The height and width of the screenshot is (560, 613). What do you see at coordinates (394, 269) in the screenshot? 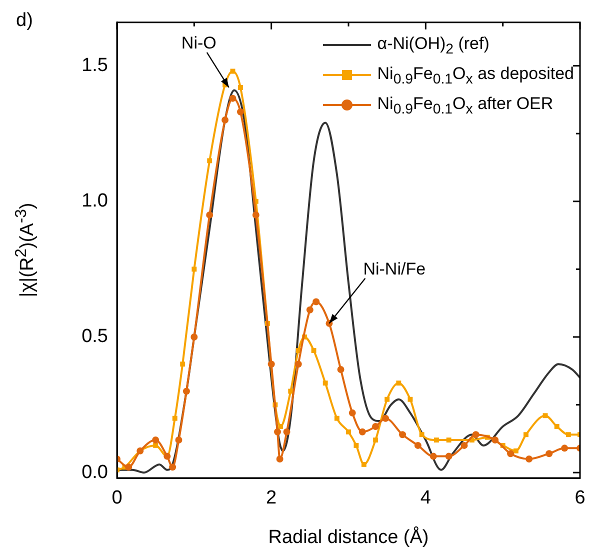
I see `annotation: Ni-Ni/Fe` at bounding box center [394, 269].